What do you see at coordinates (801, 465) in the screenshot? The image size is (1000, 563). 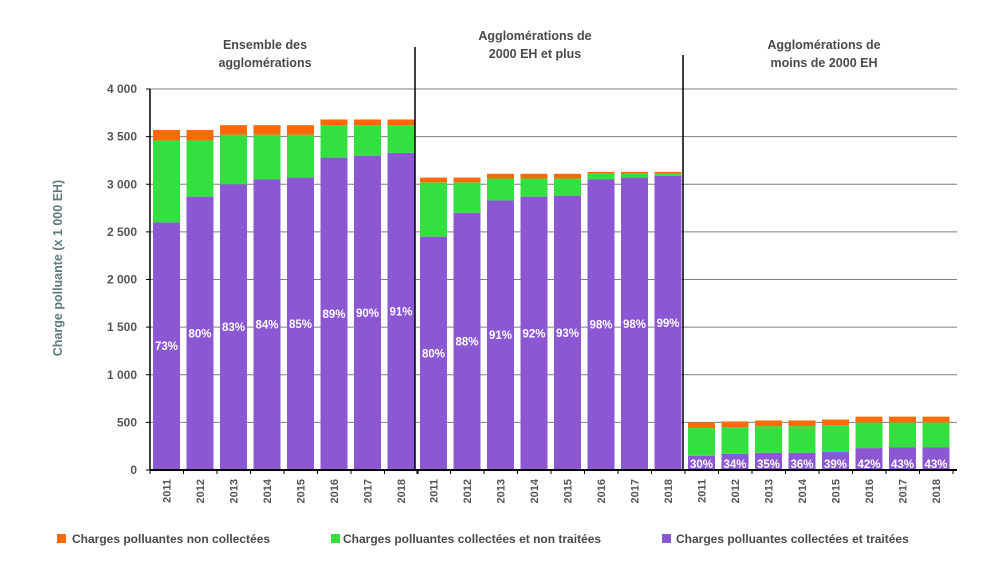 I see `percent-label-panel3-2014: 36%` at bounding box center [801, 465].